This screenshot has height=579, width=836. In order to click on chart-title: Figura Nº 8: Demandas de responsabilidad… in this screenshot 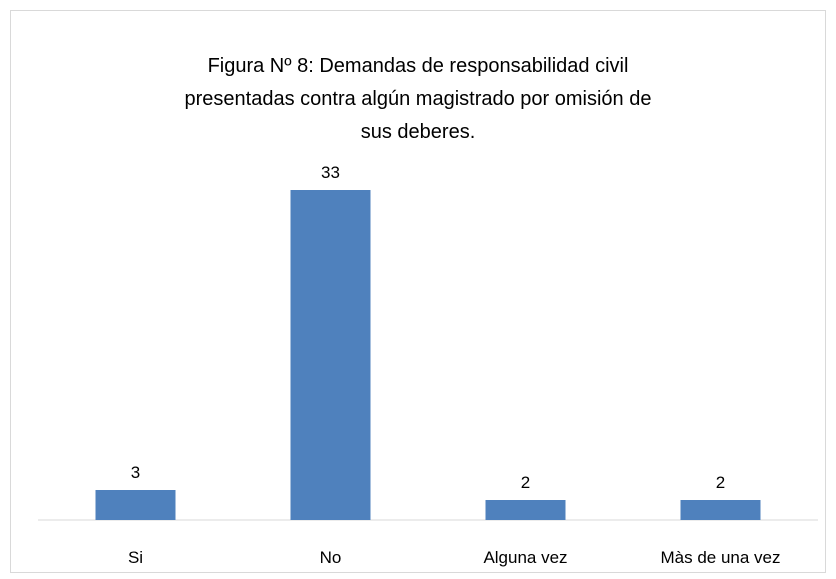, I will do `click(418, 99)`.